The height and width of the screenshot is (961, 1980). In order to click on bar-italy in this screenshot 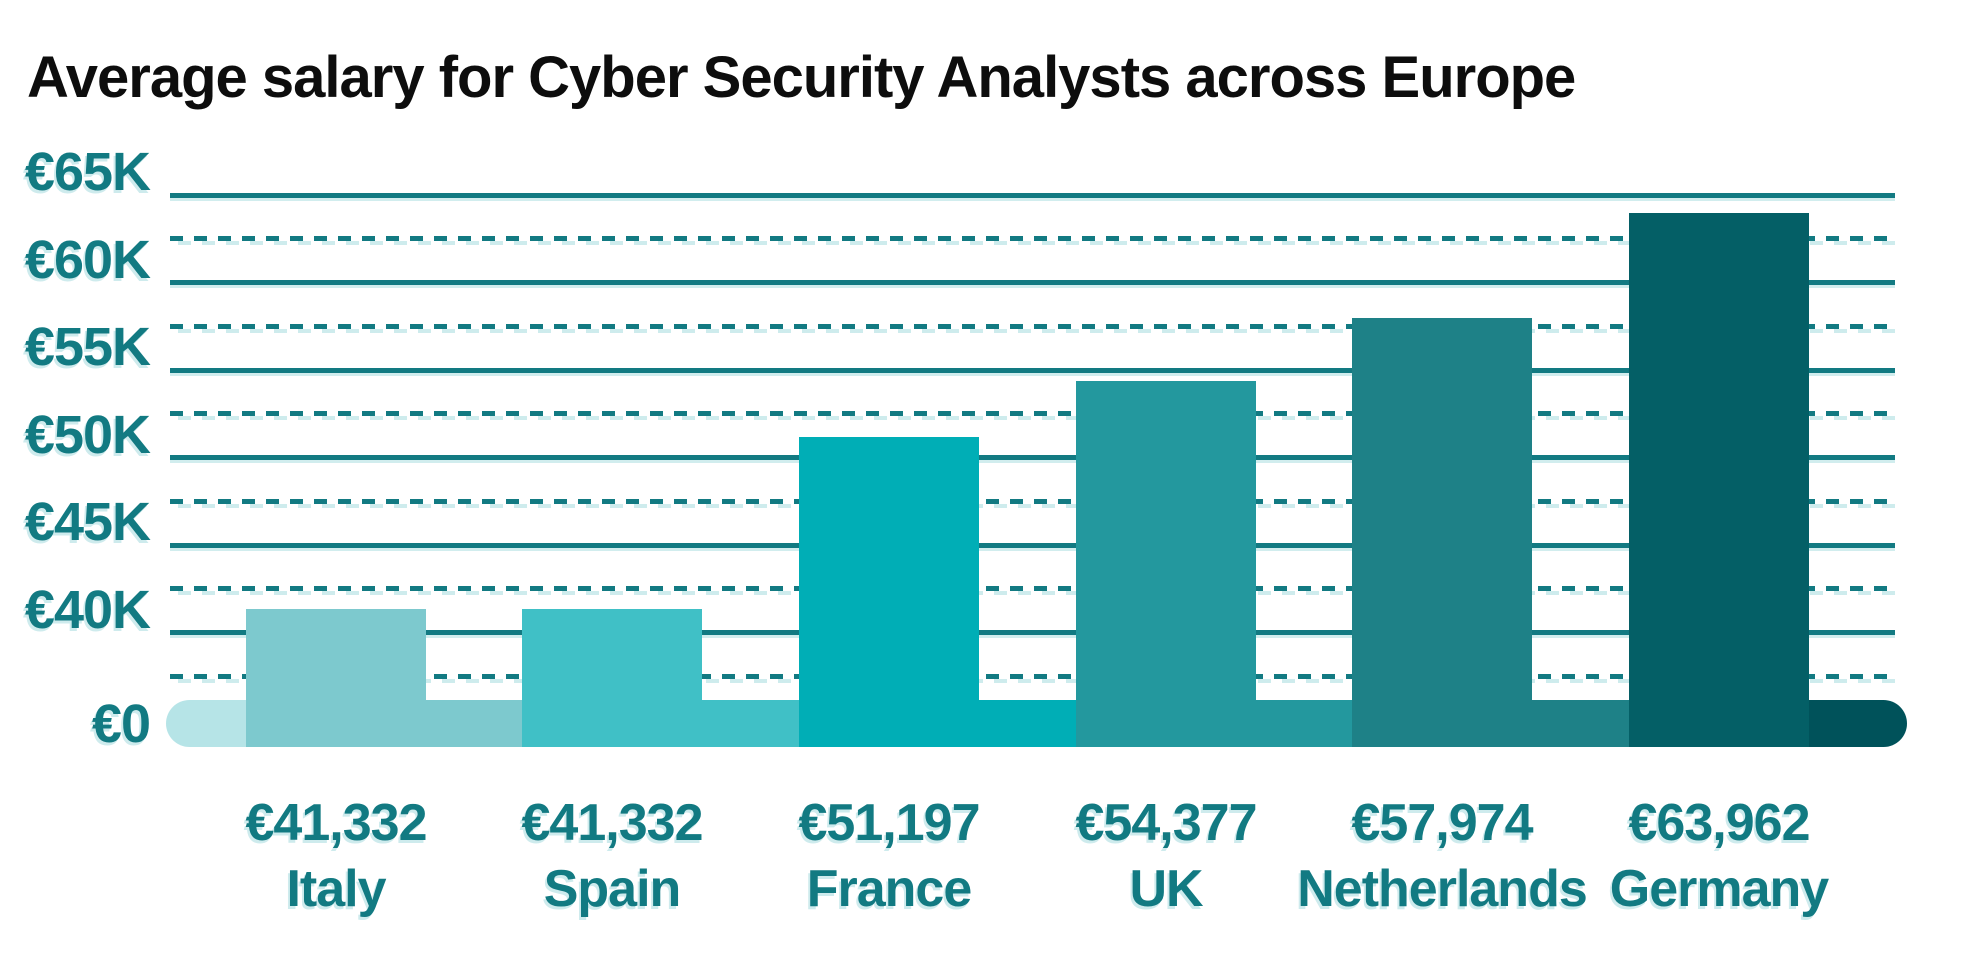, I will do `click(336, 678)`.